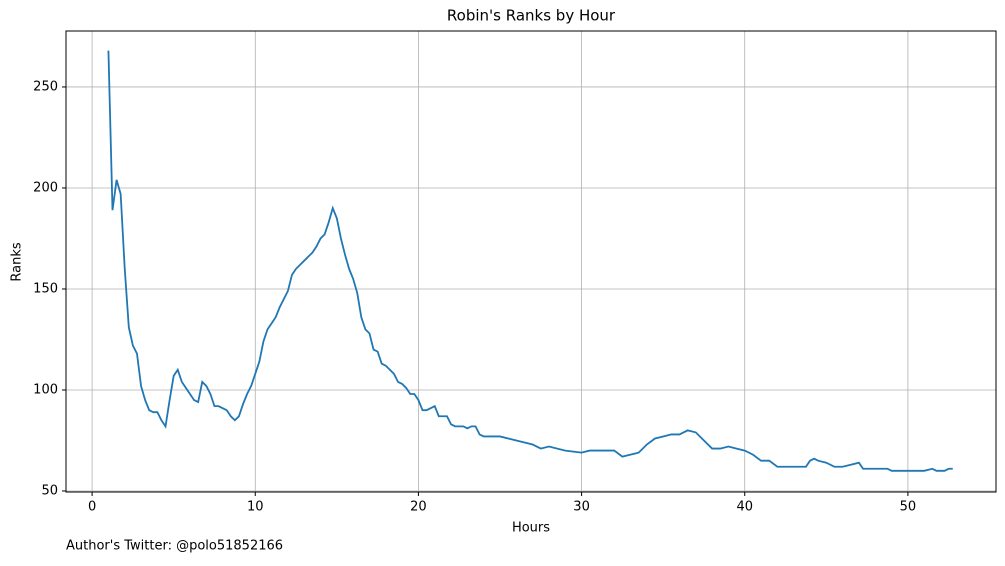 Image resolution: width=1005 pixels, height=566 pixels. Describe the element at coordinates (744, 507) in the screenshot. I see `x-tick-label: 40` at that location.